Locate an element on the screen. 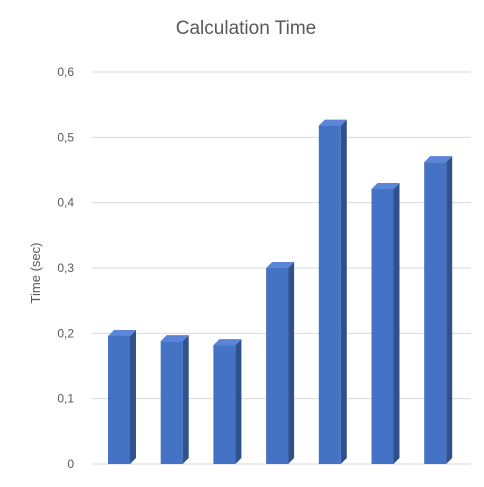 The image size is (484, 487). y-tick-labels: 0 0,1 0,2 0,3 0,4 0,5 0,6 is located at coordinates (65, 268).